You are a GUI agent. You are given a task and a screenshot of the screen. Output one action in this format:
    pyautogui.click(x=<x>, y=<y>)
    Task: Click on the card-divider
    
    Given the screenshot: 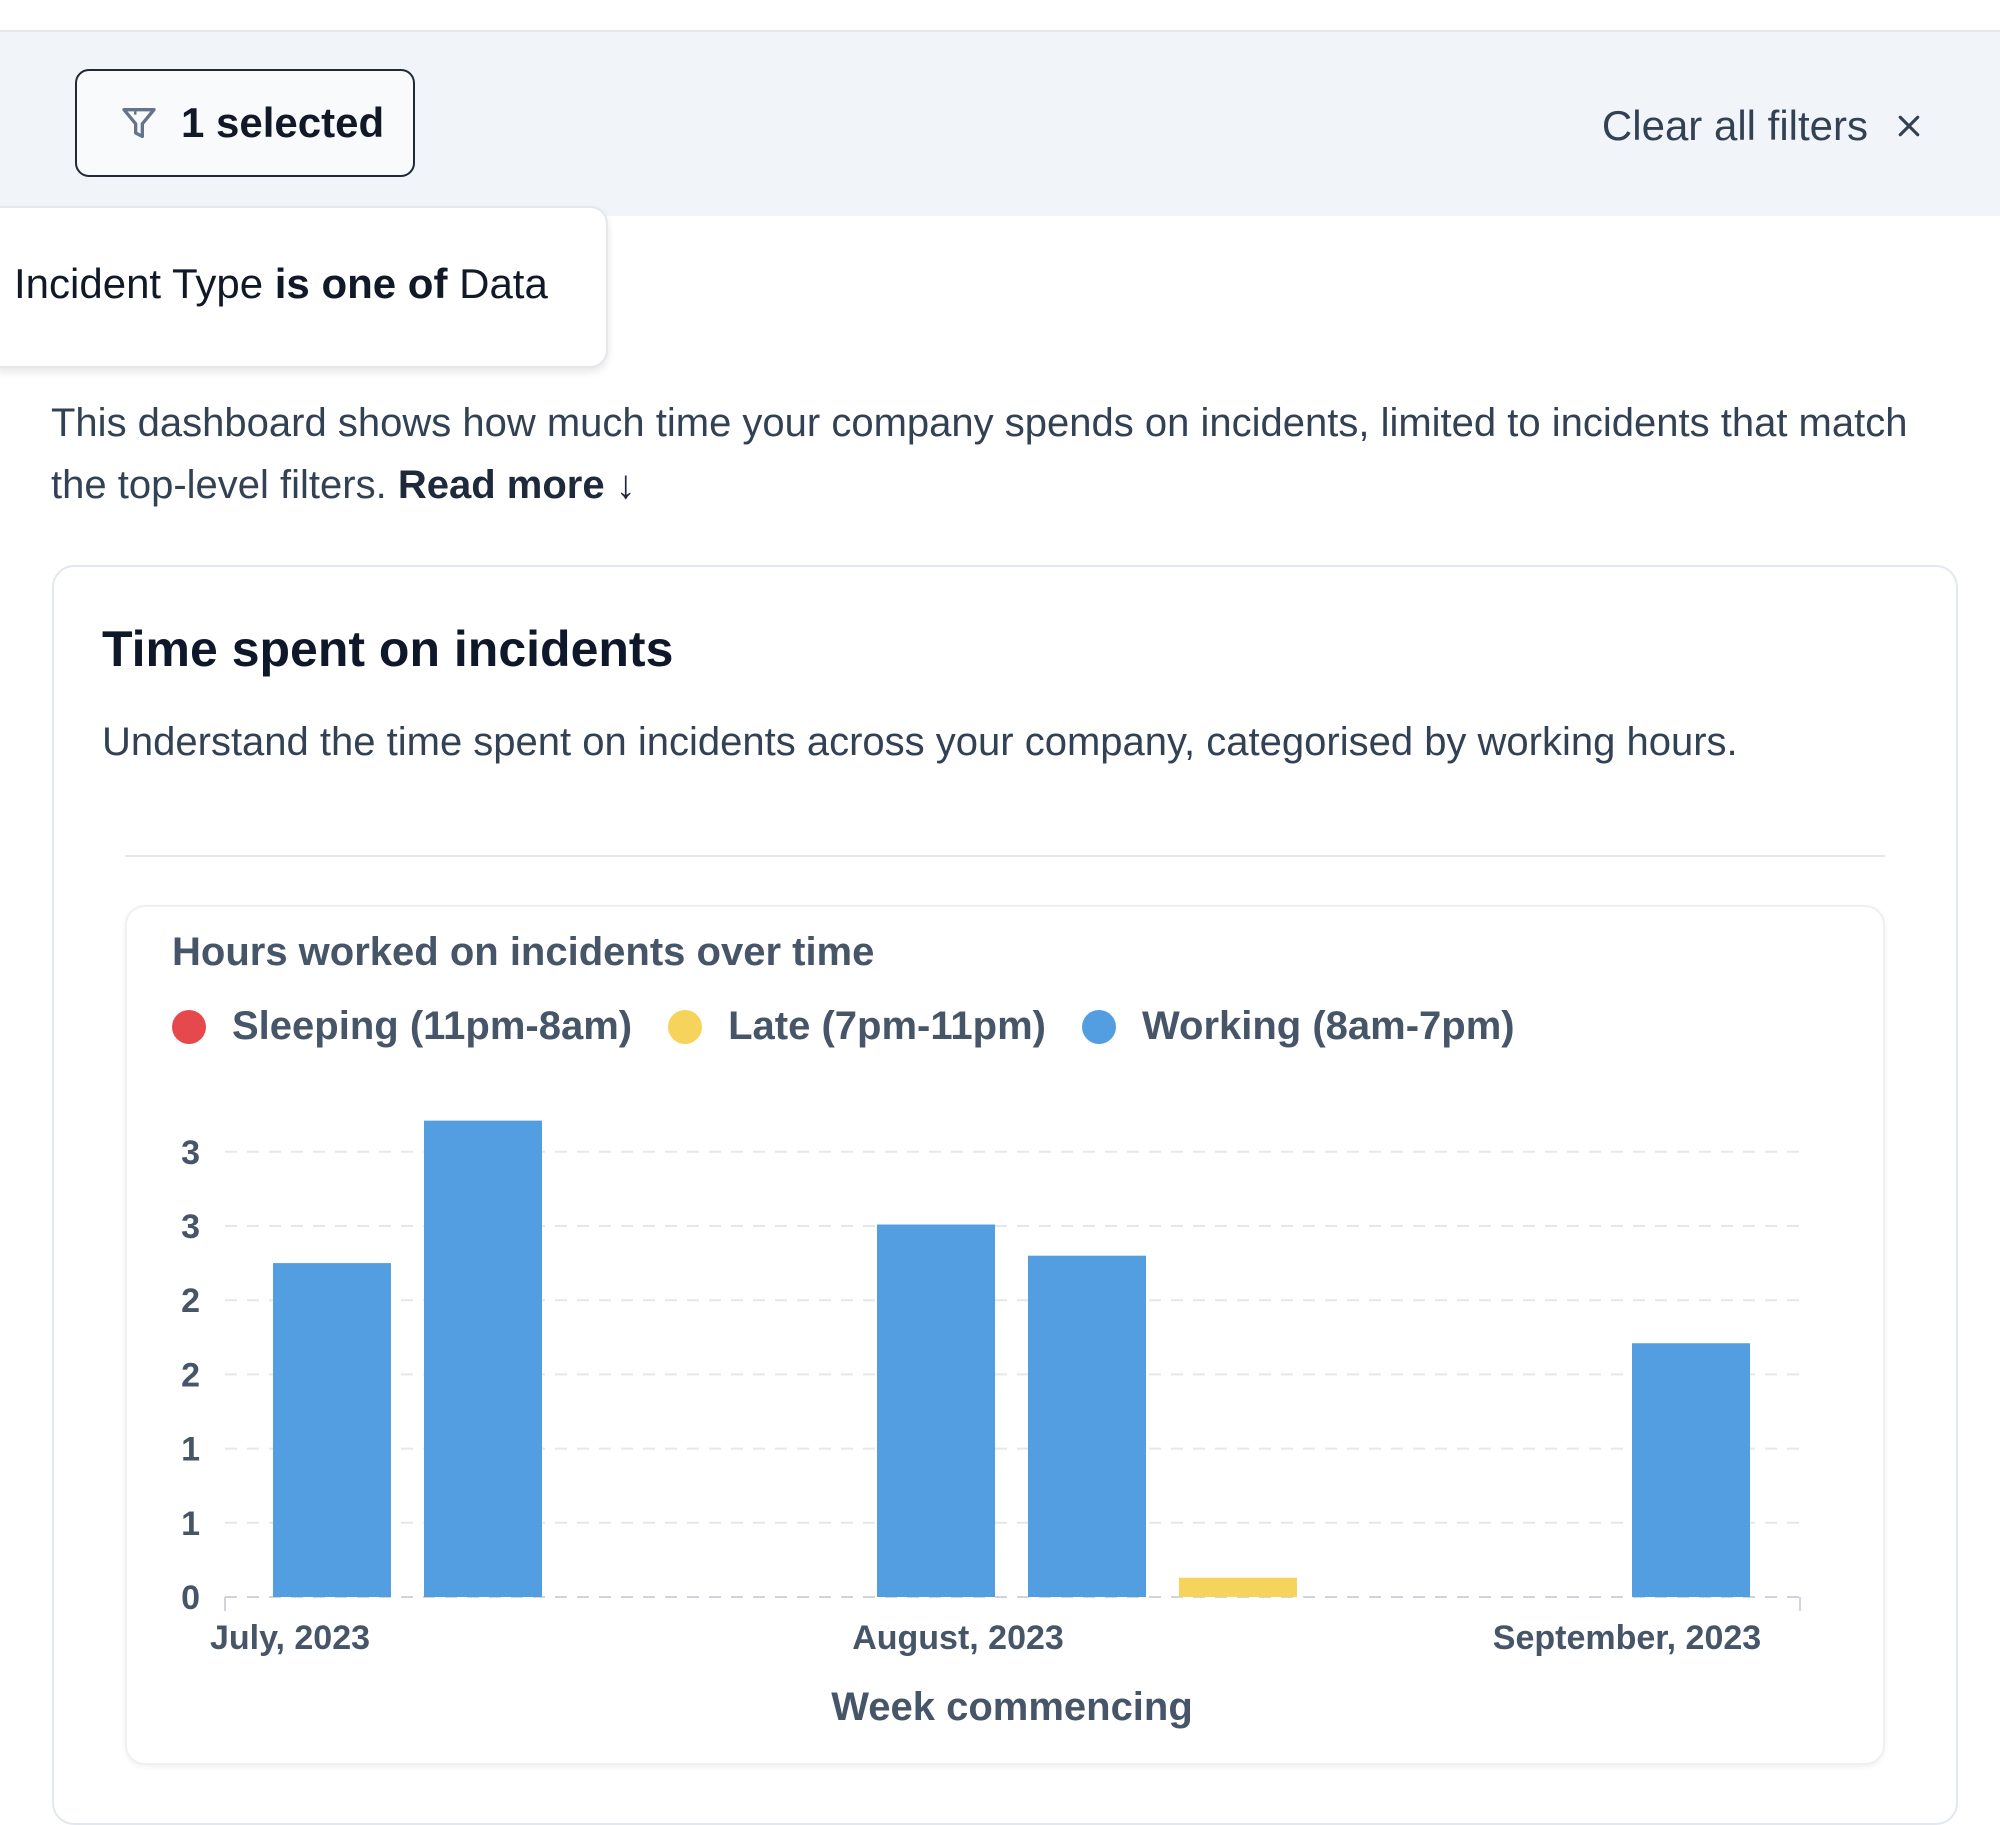 What is the action you would take?
    pyautogui.click(x=1005, y=856)
    